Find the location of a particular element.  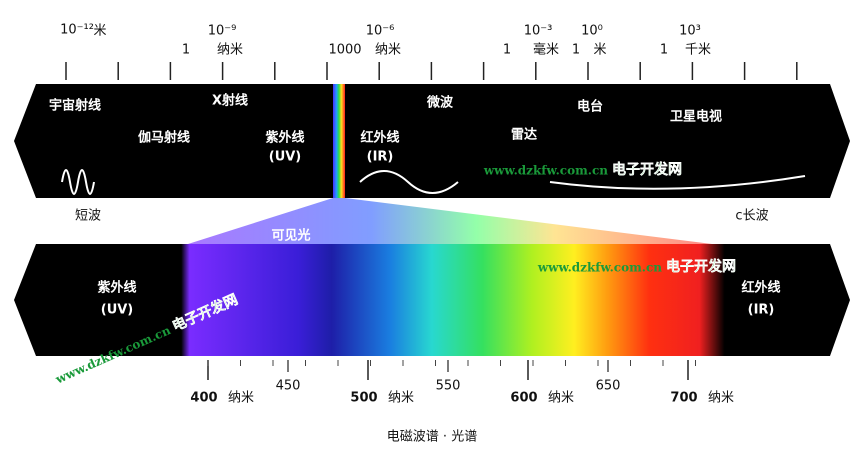

label: 10⁻⁹ is located at coordinates (222, 31).